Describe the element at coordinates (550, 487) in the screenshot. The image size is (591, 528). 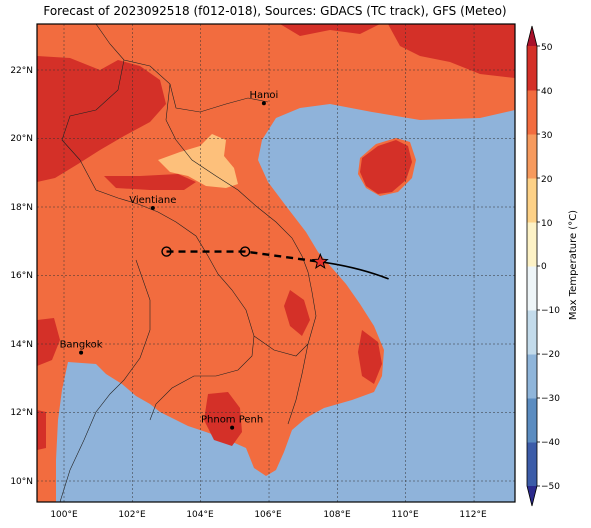
I see `colorbar-tick: −50` at that location.